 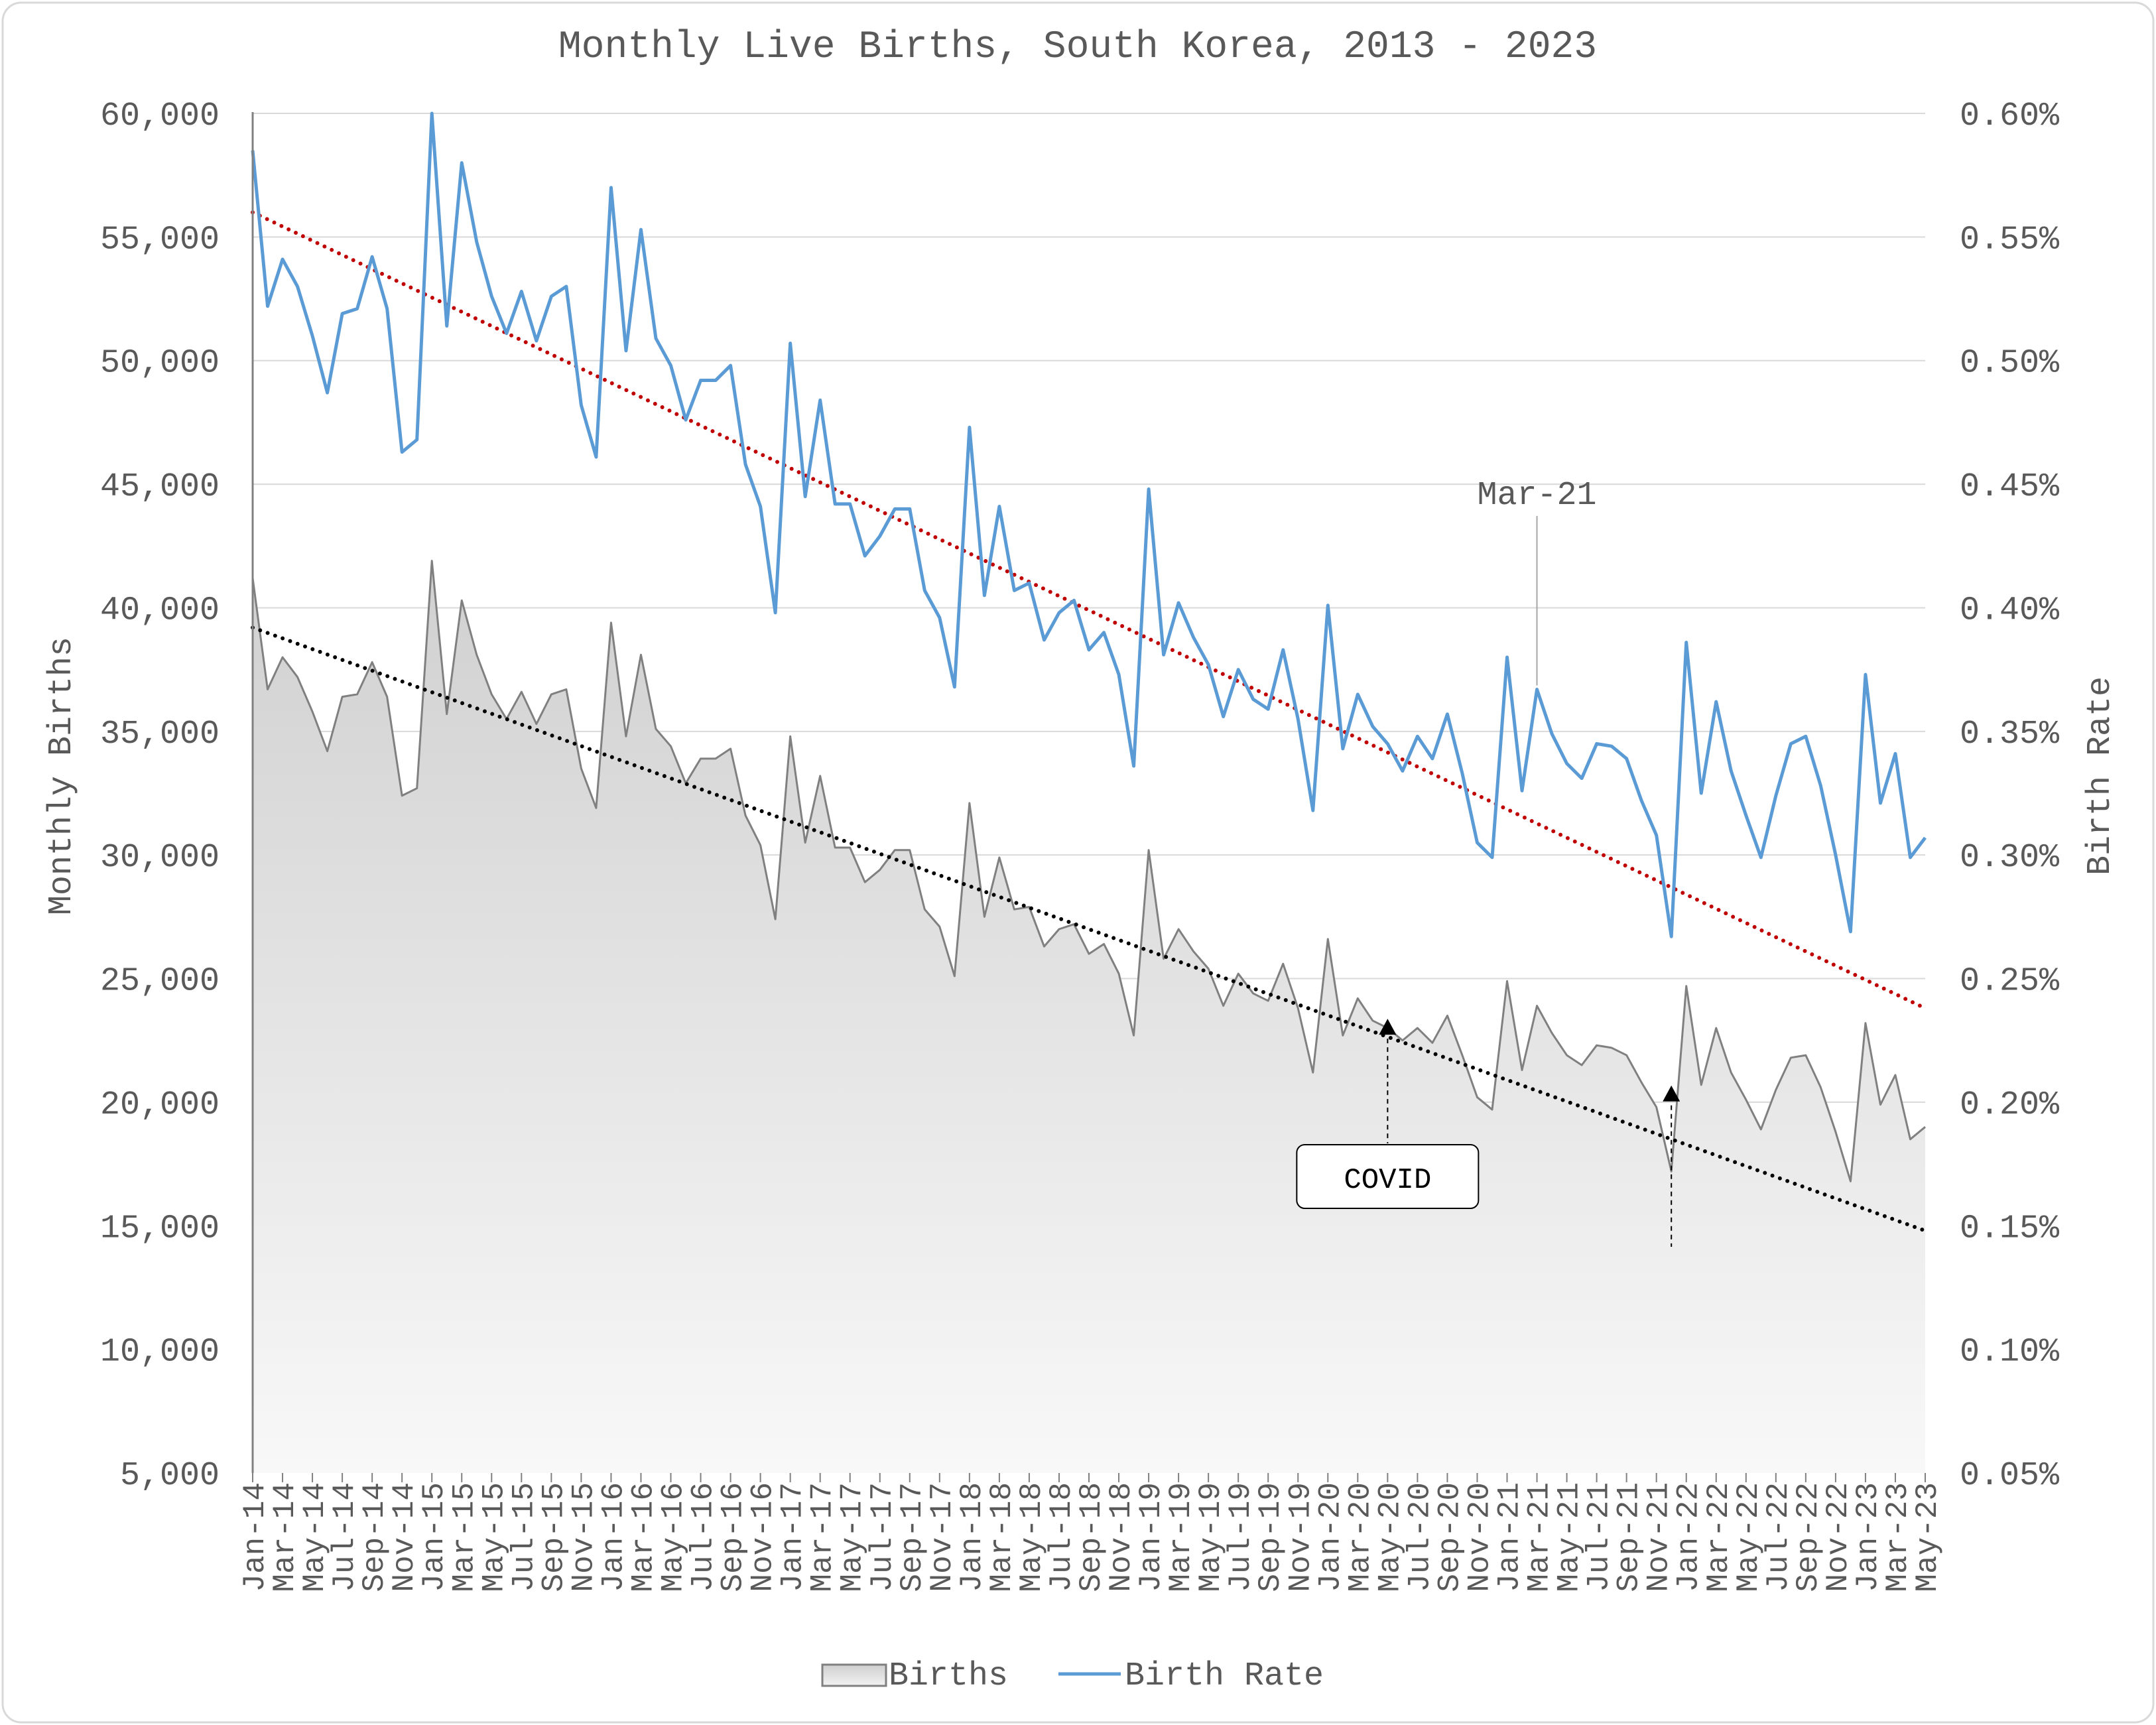 I want to click on x-tick-label: Jan-14, so click(x=255, y=1537).